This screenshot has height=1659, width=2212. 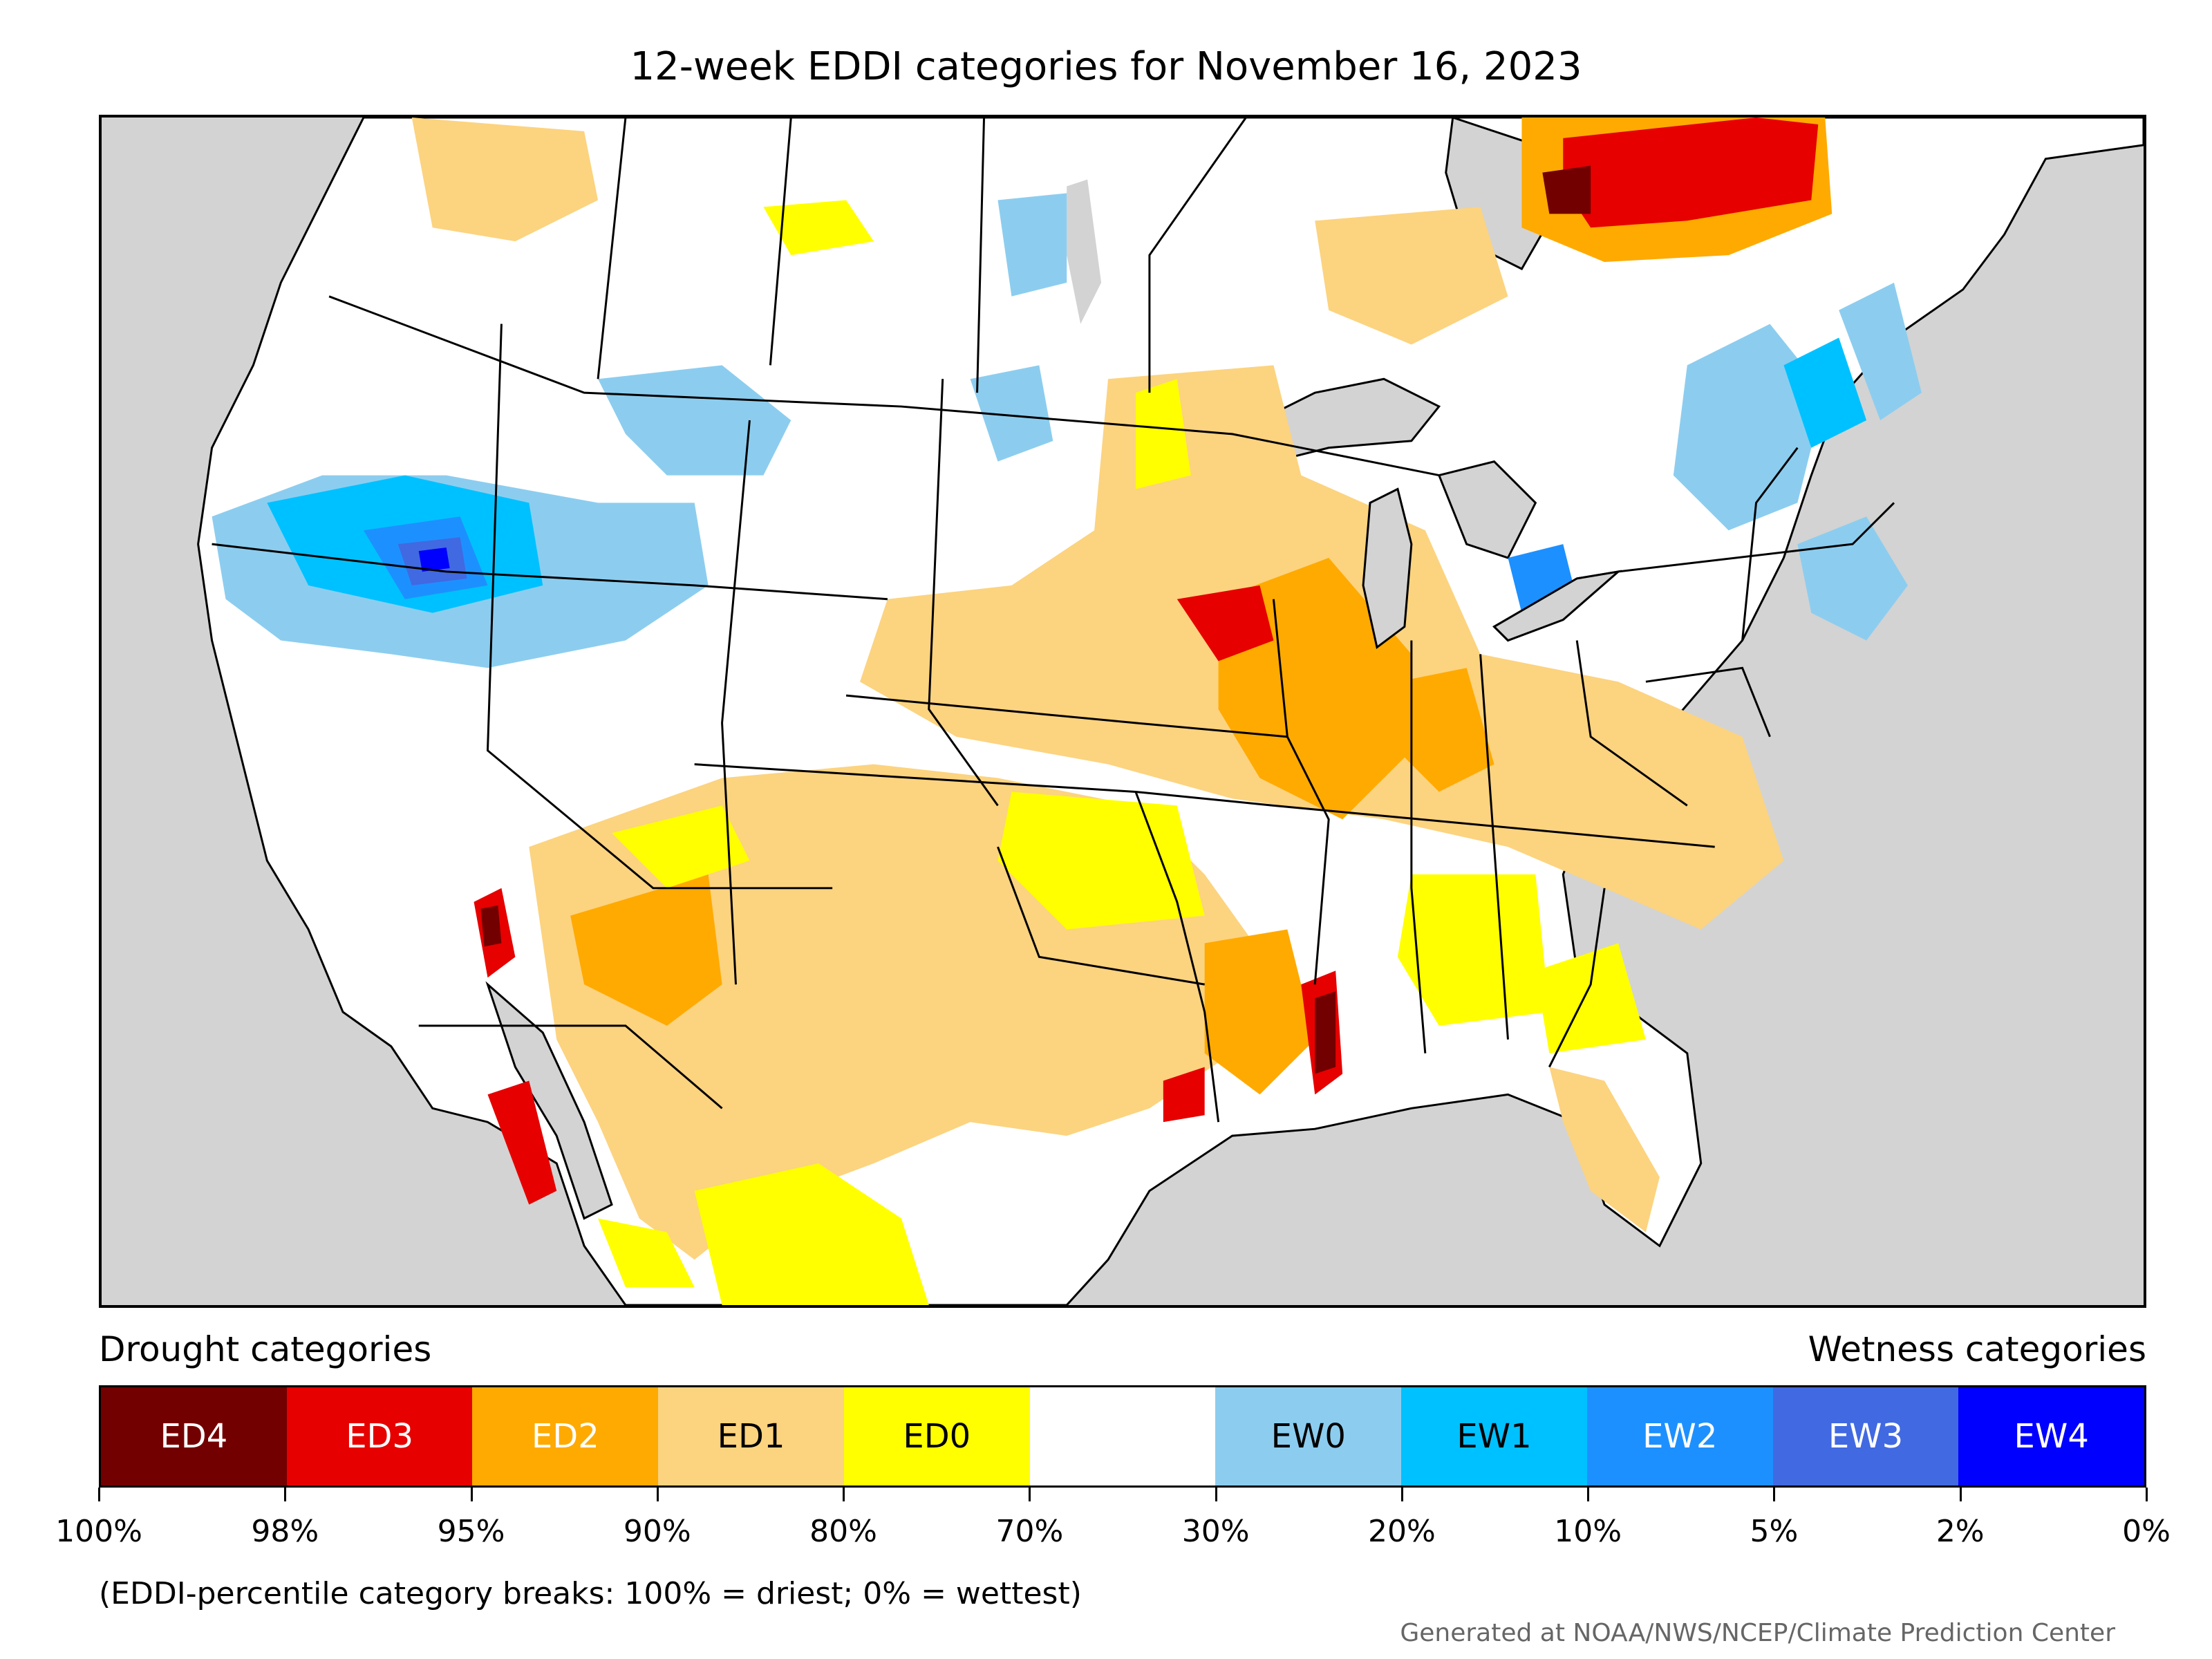 I want to click on colorbar-tick-label: 70%, so click(x=1029, y=1531).